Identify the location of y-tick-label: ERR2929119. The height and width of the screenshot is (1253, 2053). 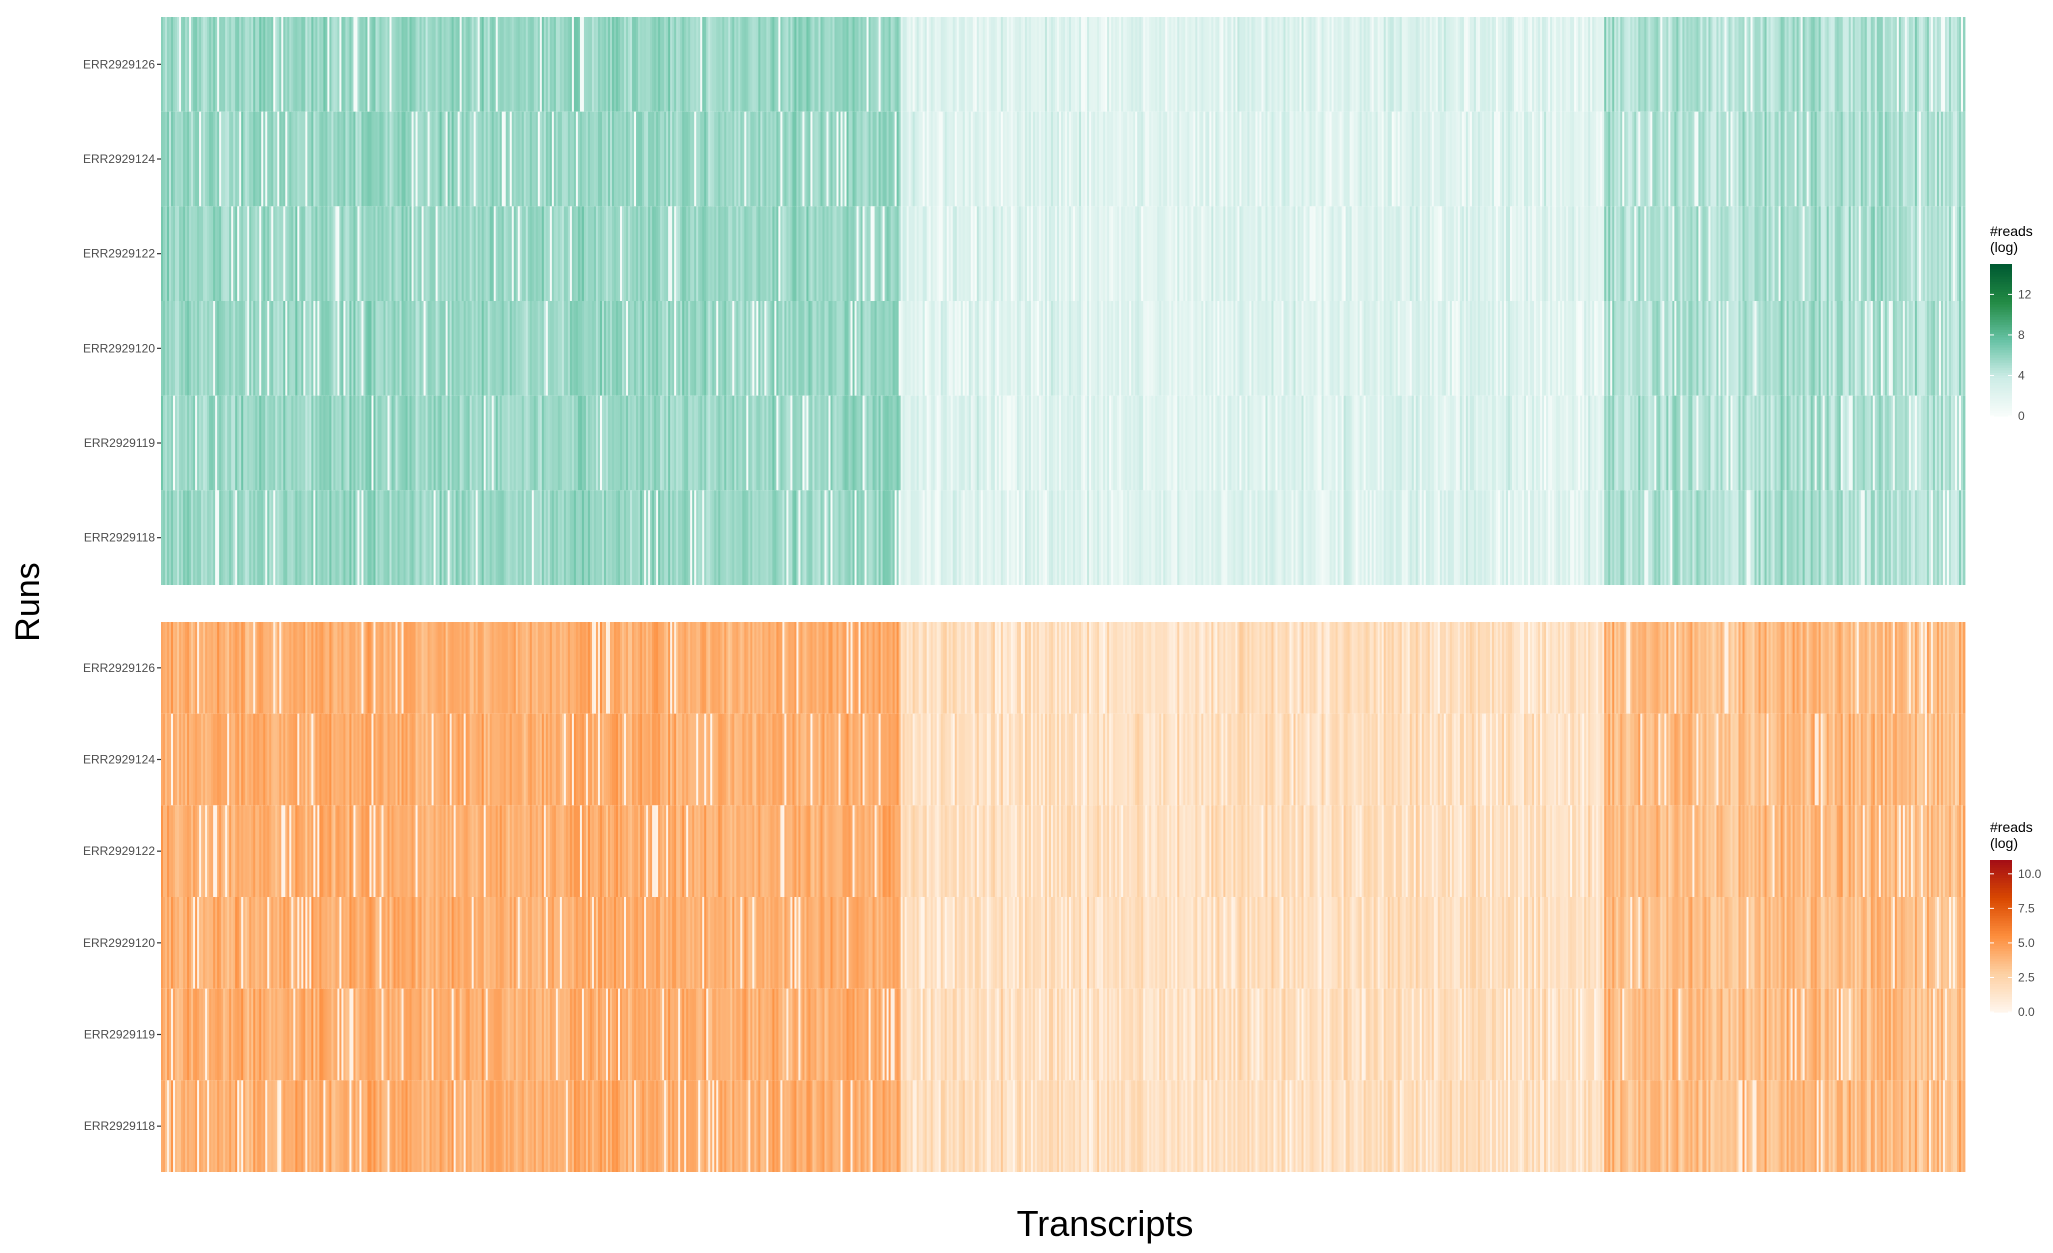
(119, 443).